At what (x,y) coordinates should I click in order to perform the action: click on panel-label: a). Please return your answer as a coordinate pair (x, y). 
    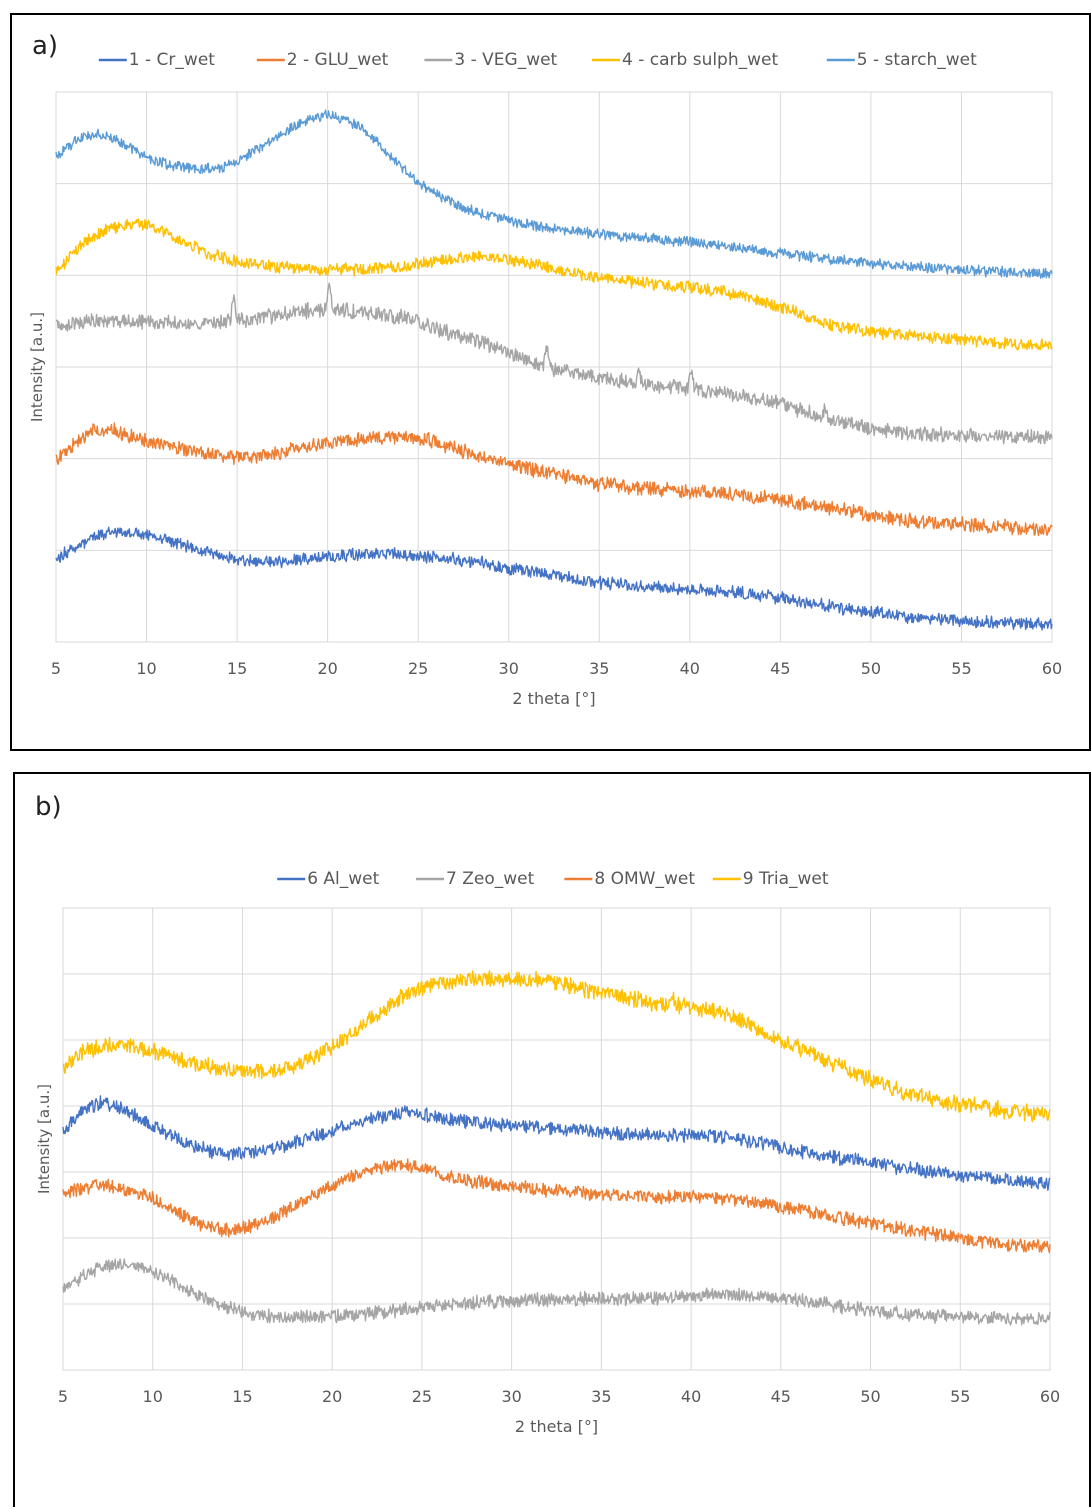
    Looking at the image, I should click on (45, 46).